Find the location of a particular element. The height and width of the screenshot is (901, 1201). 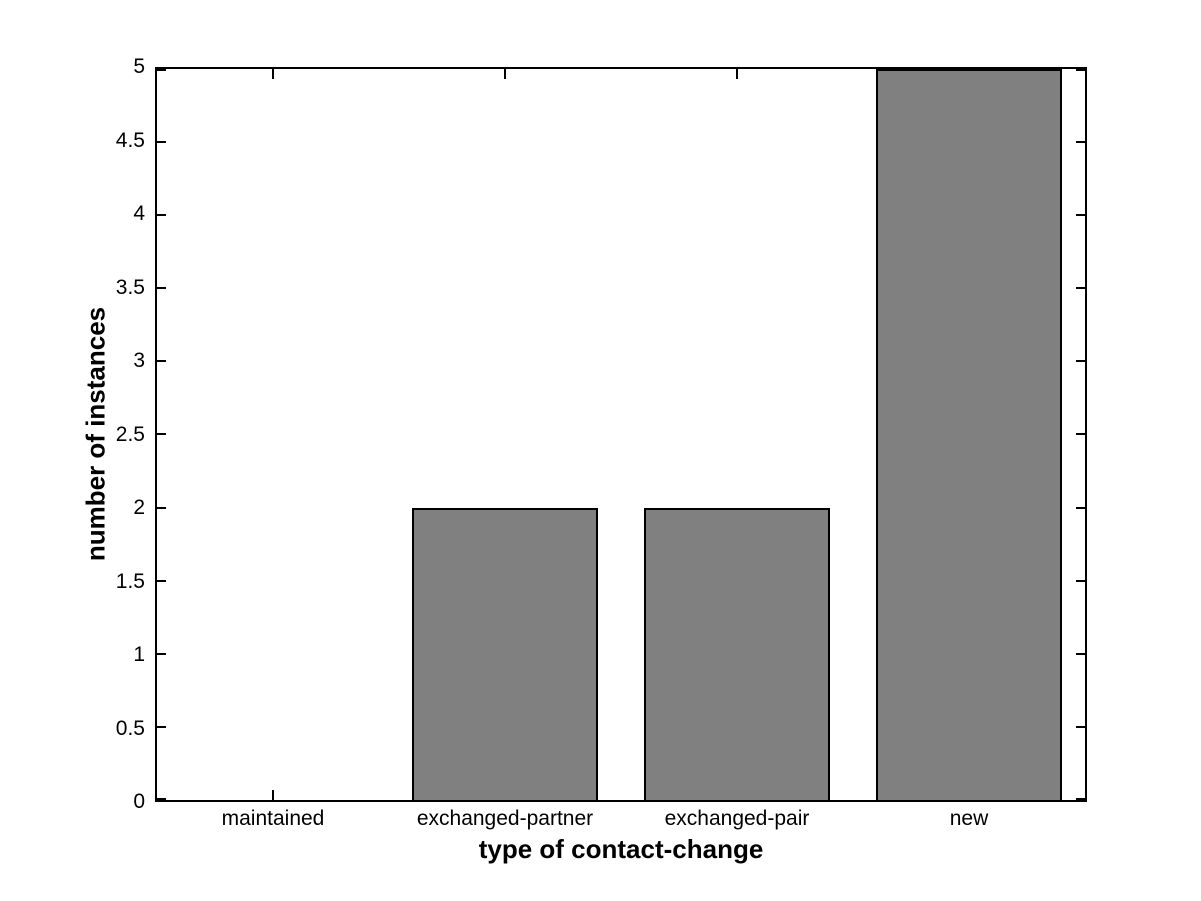

y-tick-label: 2 is located at coordinates (139, 507).